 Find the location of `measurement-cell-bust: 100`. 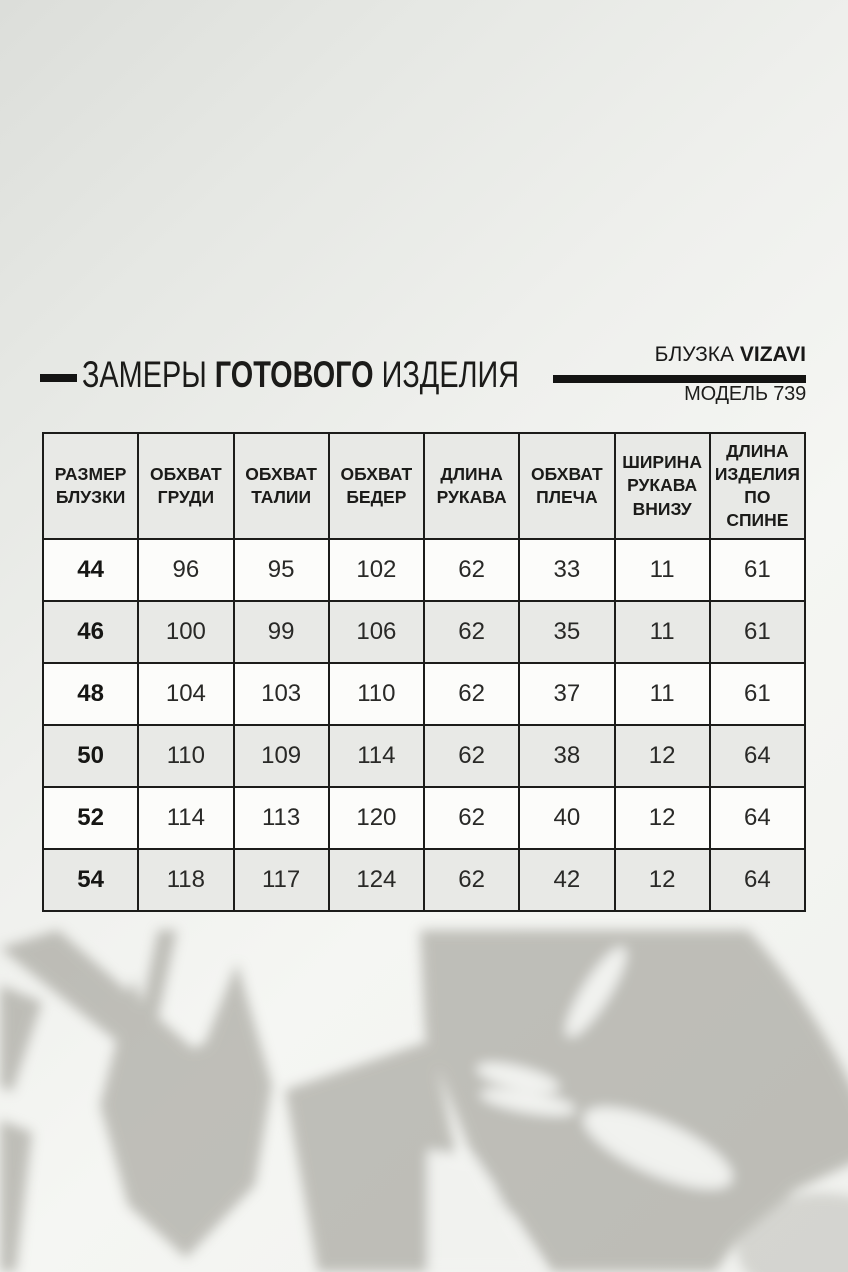

measurement-cell-bust: 100 is located at coordinates (186, 632).